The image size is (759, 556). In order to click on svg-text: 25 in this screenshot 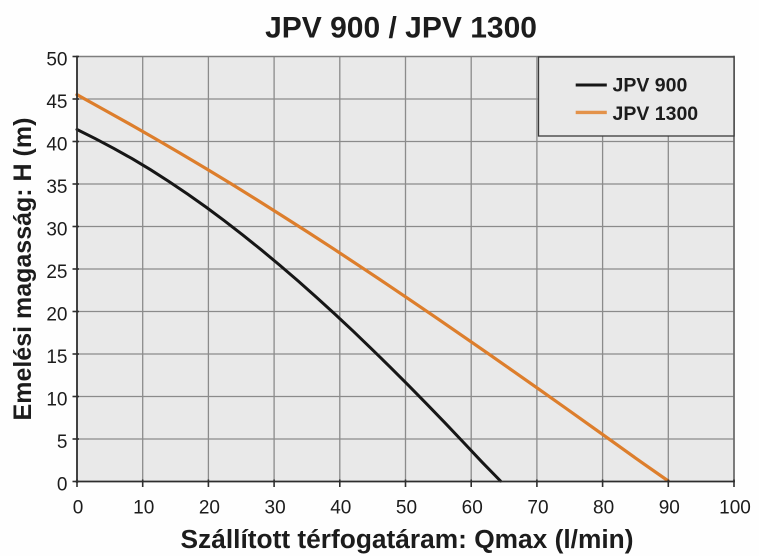, I will do `click(56, 272)`.